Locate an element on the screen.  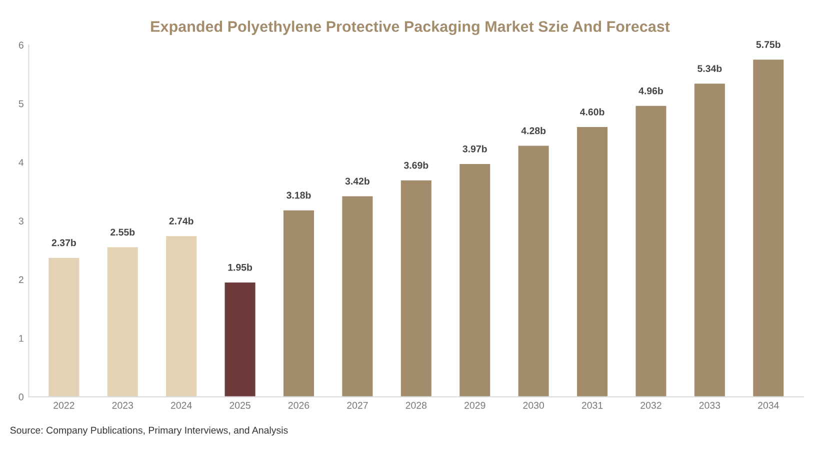
y-tick-label: 2 is located at coordinates (21, 280).